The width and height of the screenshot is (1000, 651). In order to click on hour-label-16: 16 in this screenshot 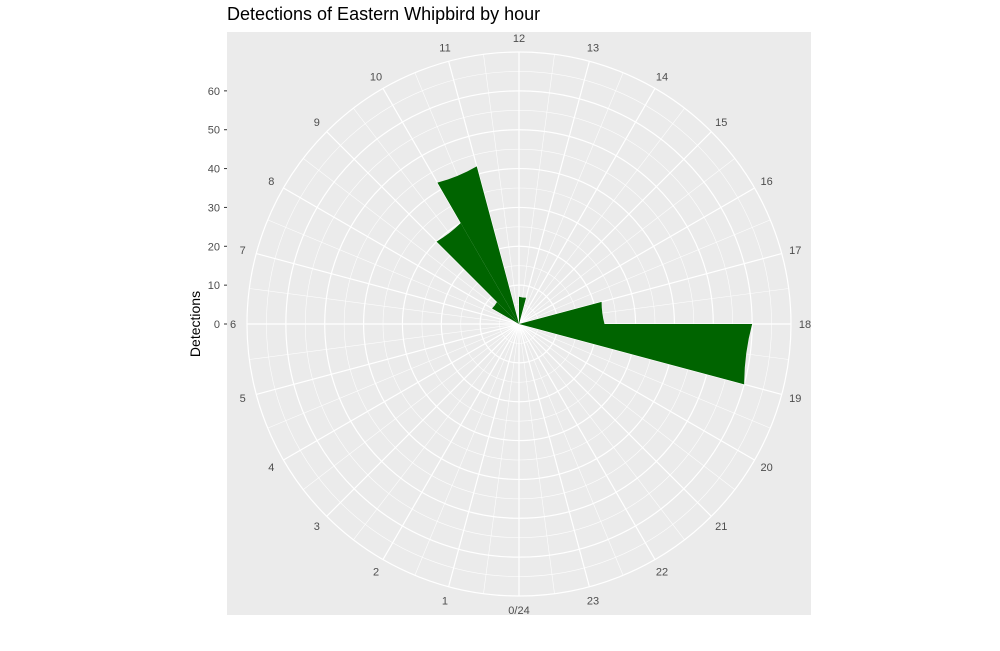, I will do `click(767, 182)`.